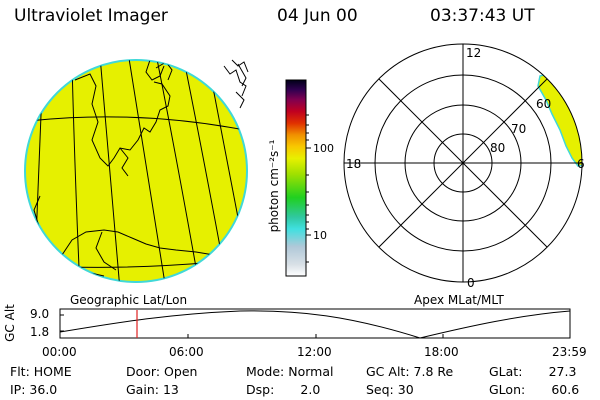 The image size is (600, 400). Describe the element at coordinates (581, 164) in the screenshot. I see `mlt-label-right: 6` at that location.